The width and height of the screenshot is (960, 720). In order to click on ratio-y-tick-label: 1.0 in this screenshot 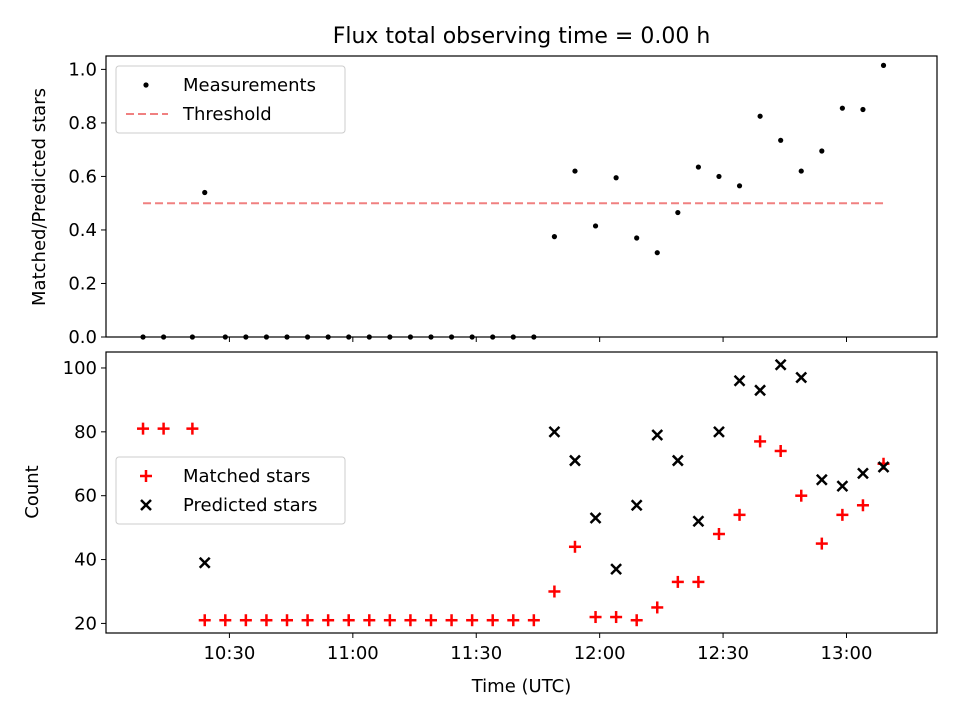, I will do `click(82, 69)`.